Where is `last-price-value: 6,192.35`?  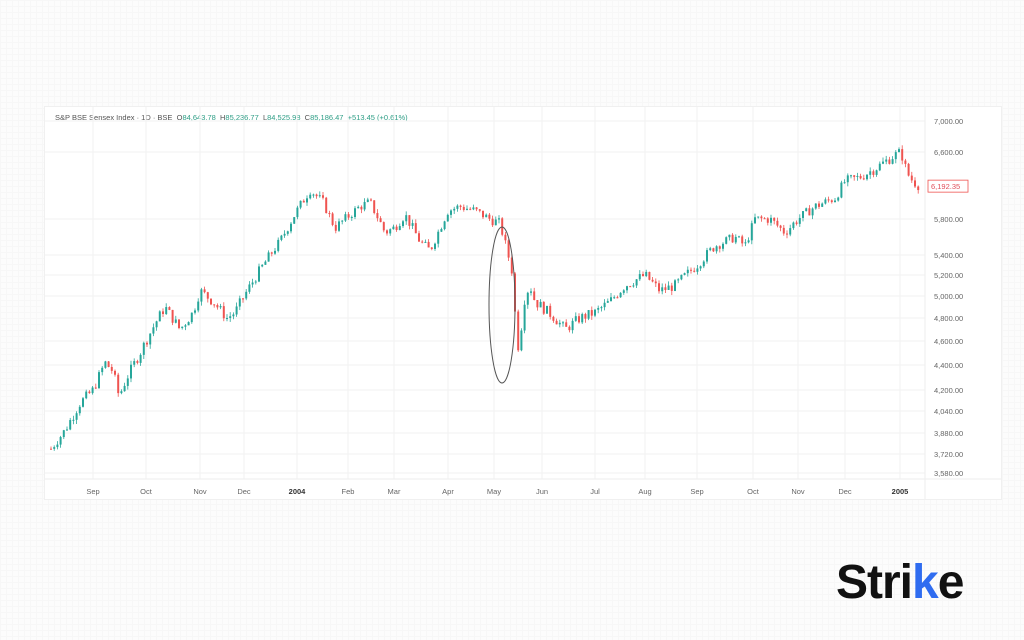
last-price-value: 6,192.35 is located at coordinates (945, 186).